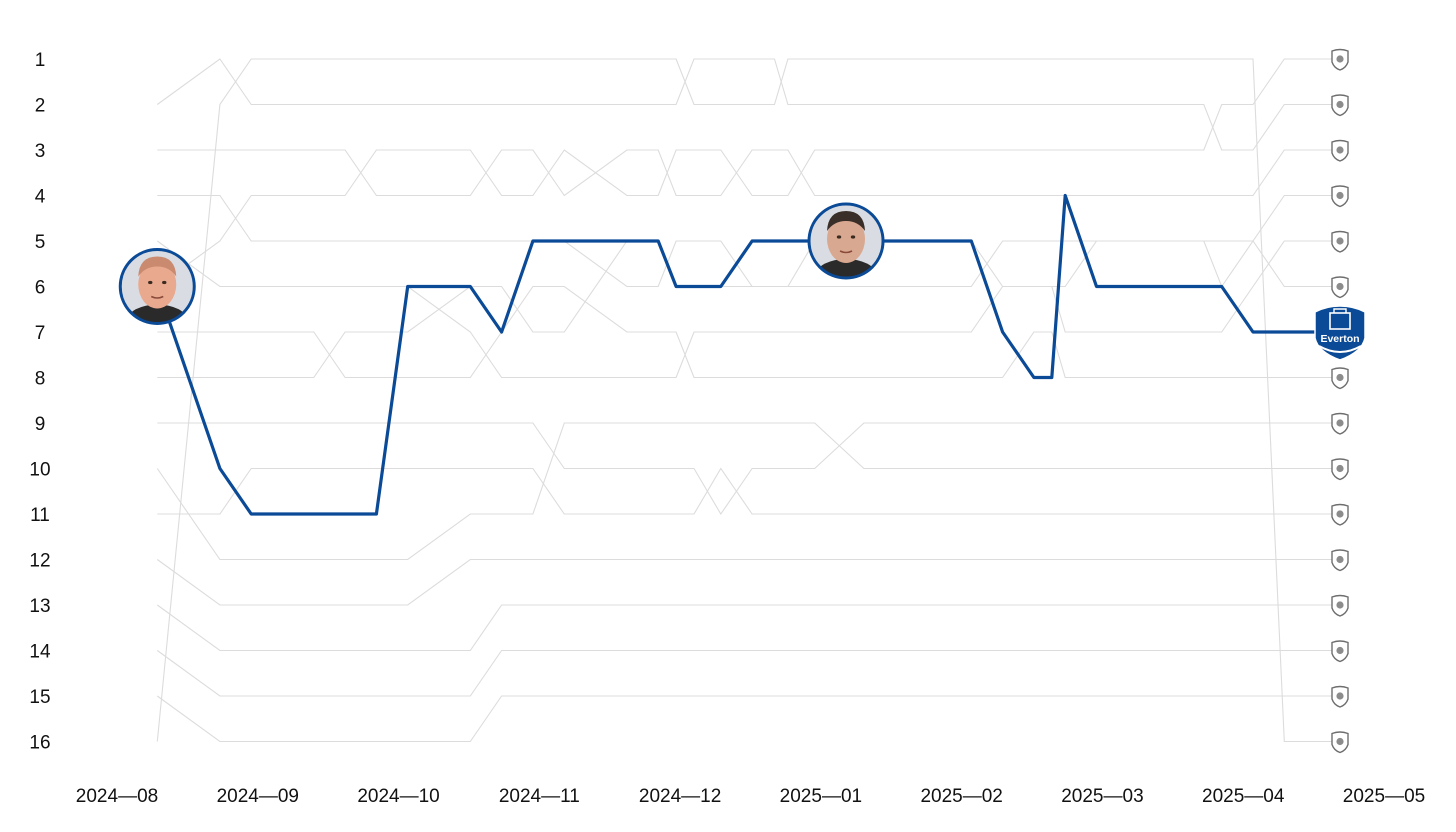 Image resolution: width=1456 pixels, height=832 pixels. Describe the element at coordinates (1340, 742) in the screenshot. I see `manutd-crest-icon` at that location.